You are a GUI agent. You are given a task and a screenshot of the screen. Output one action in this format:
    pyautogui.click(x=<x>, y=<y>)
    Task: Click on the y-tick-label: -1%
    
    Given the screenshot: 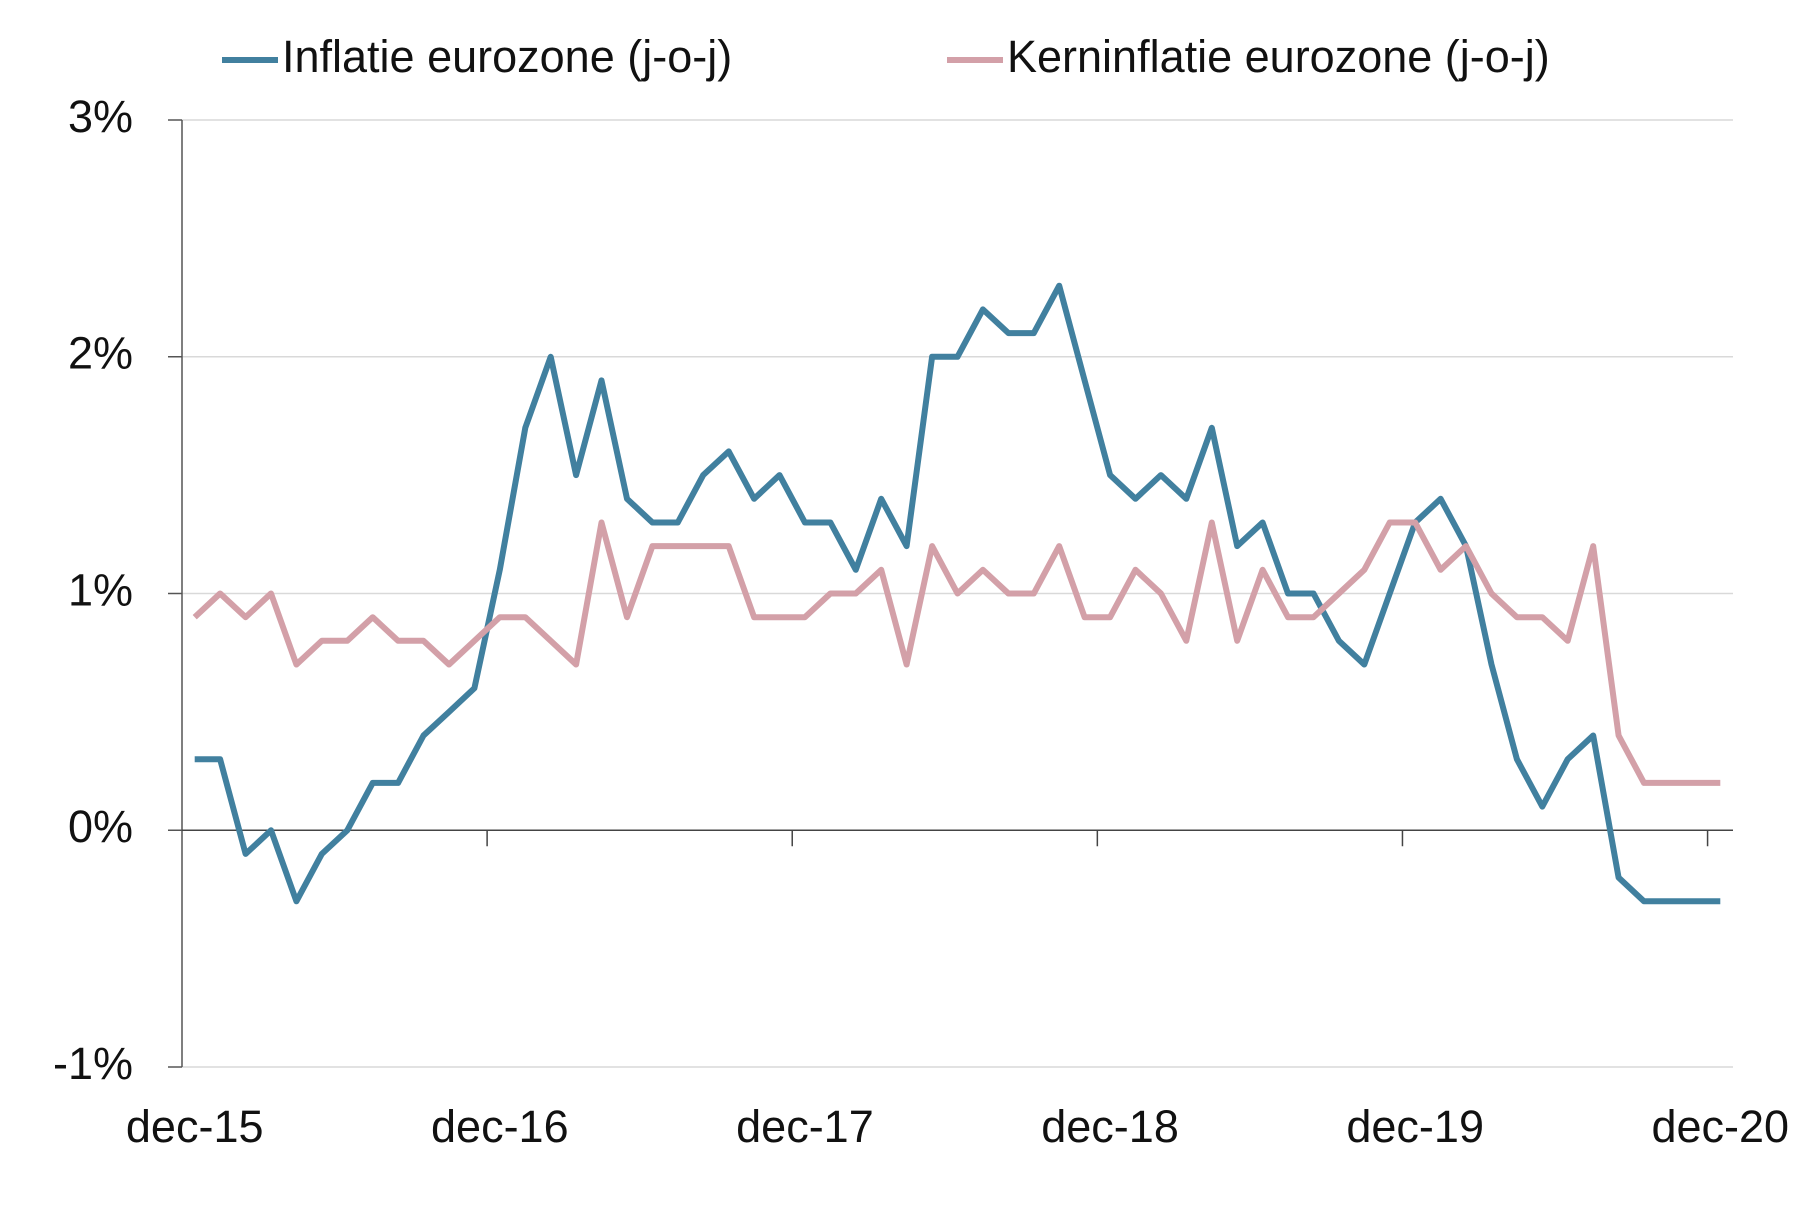 What is the action you would take?
    pyautogui.click(x=93, y=1063)
    